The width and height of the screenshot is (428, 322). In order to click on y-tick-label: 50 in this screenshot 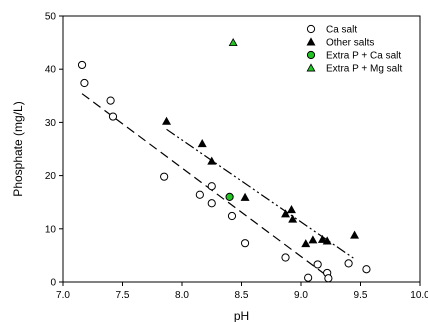, I will do `click(51, 17)`.